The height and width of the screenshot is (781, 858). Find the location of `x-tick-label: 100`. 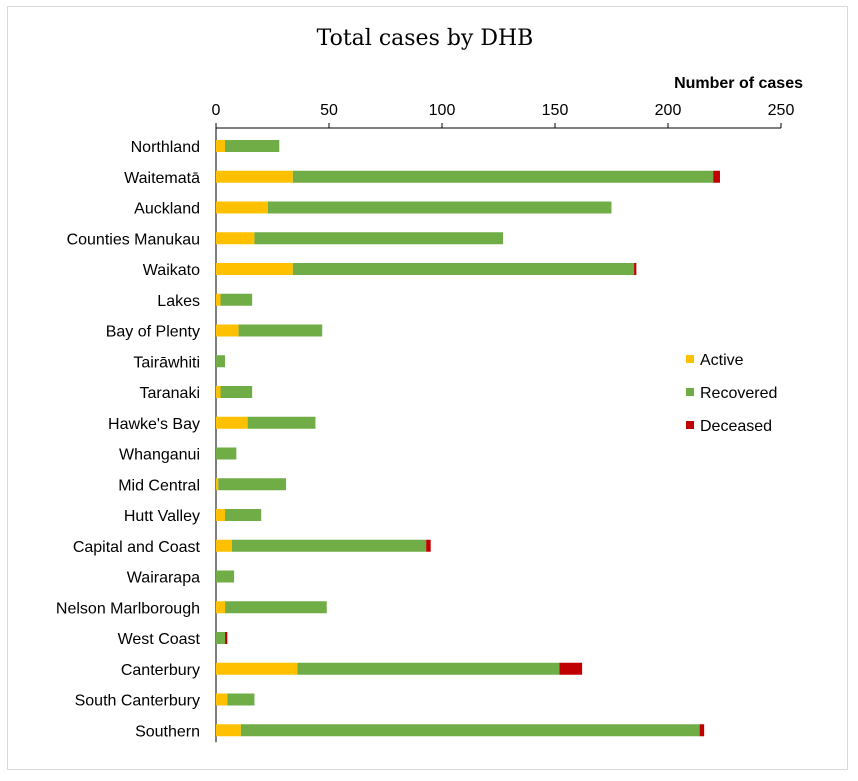

x-tick-label: 100 is located at coordinates (442, 110).